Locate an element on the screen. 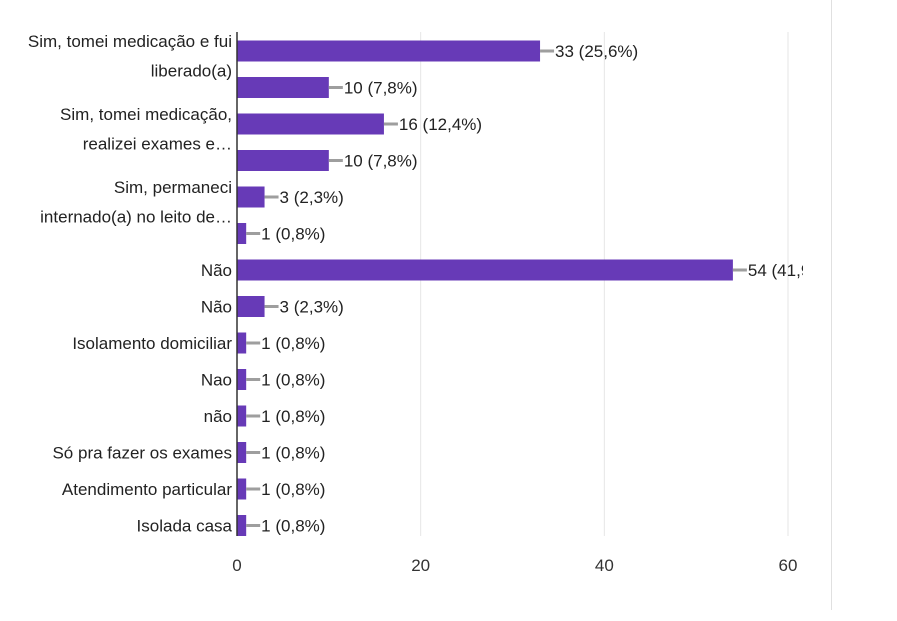  category-label-7-0: Não is located at coordinates (216, 307).